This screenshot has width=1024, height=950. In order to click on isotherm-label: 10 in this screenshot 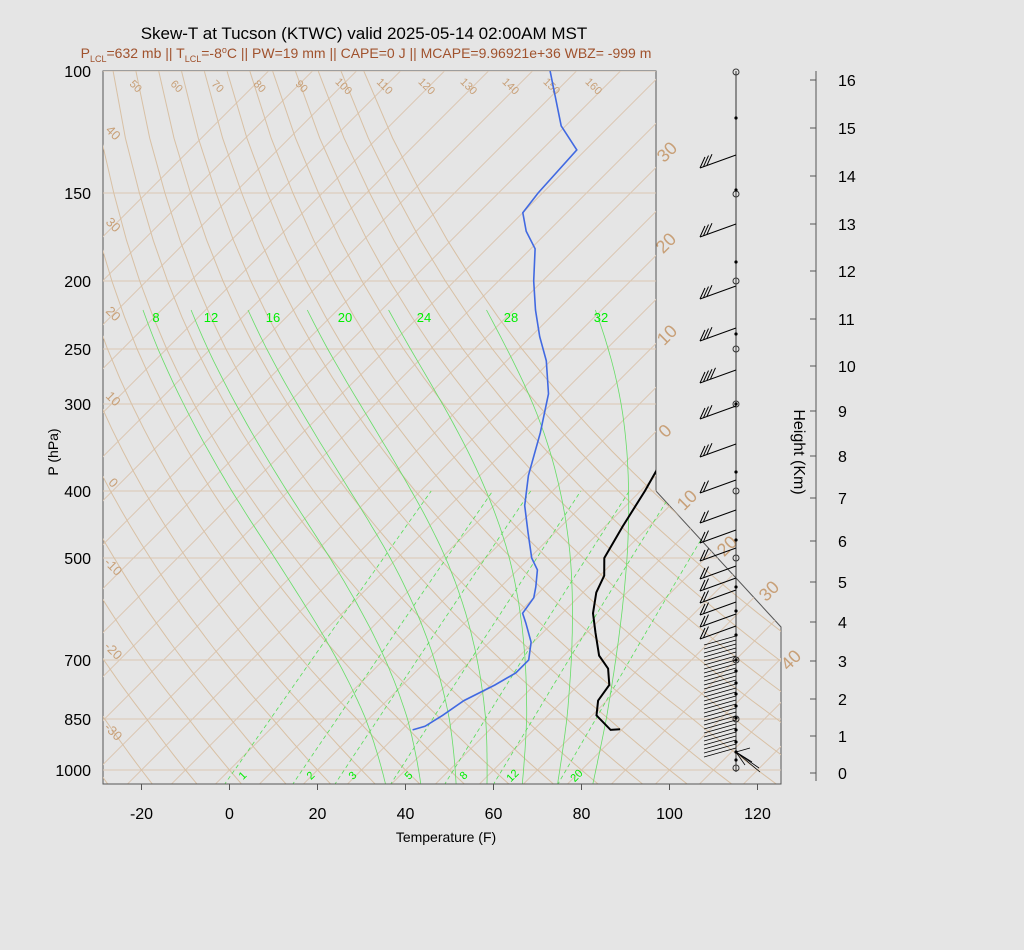, I will do `click(687, 500)`.